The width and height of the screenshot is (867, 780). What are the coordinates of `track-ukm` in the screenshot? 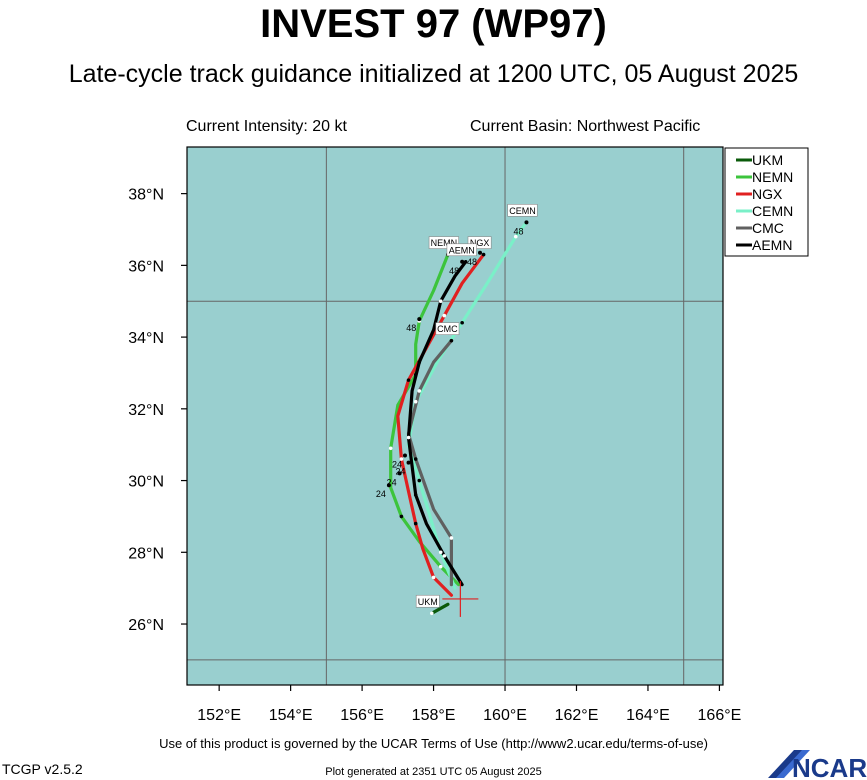 It's located at (440, 608).